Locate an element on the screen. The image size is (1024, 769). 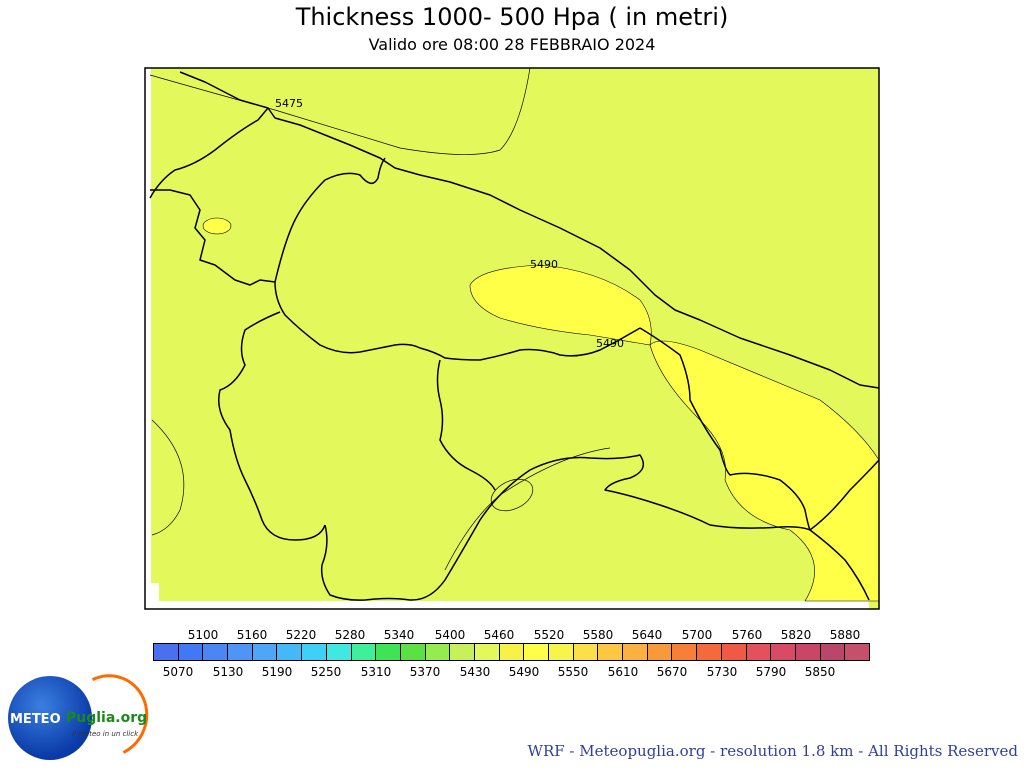
legend-tick-label: 5400 is located at coordinates (450, 635).